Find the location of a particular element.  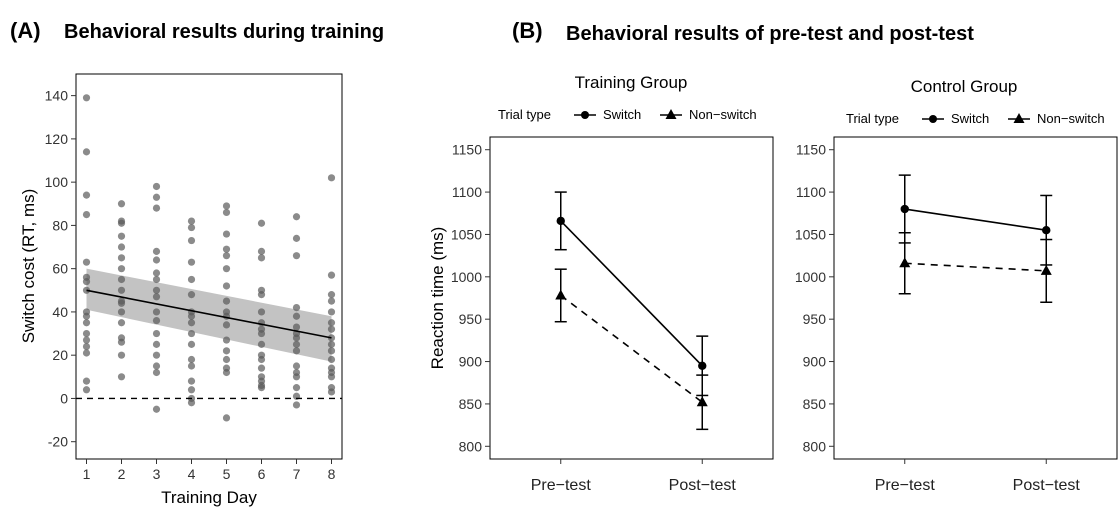

y-tick-label: 80 is located at coordinates (60, 225).